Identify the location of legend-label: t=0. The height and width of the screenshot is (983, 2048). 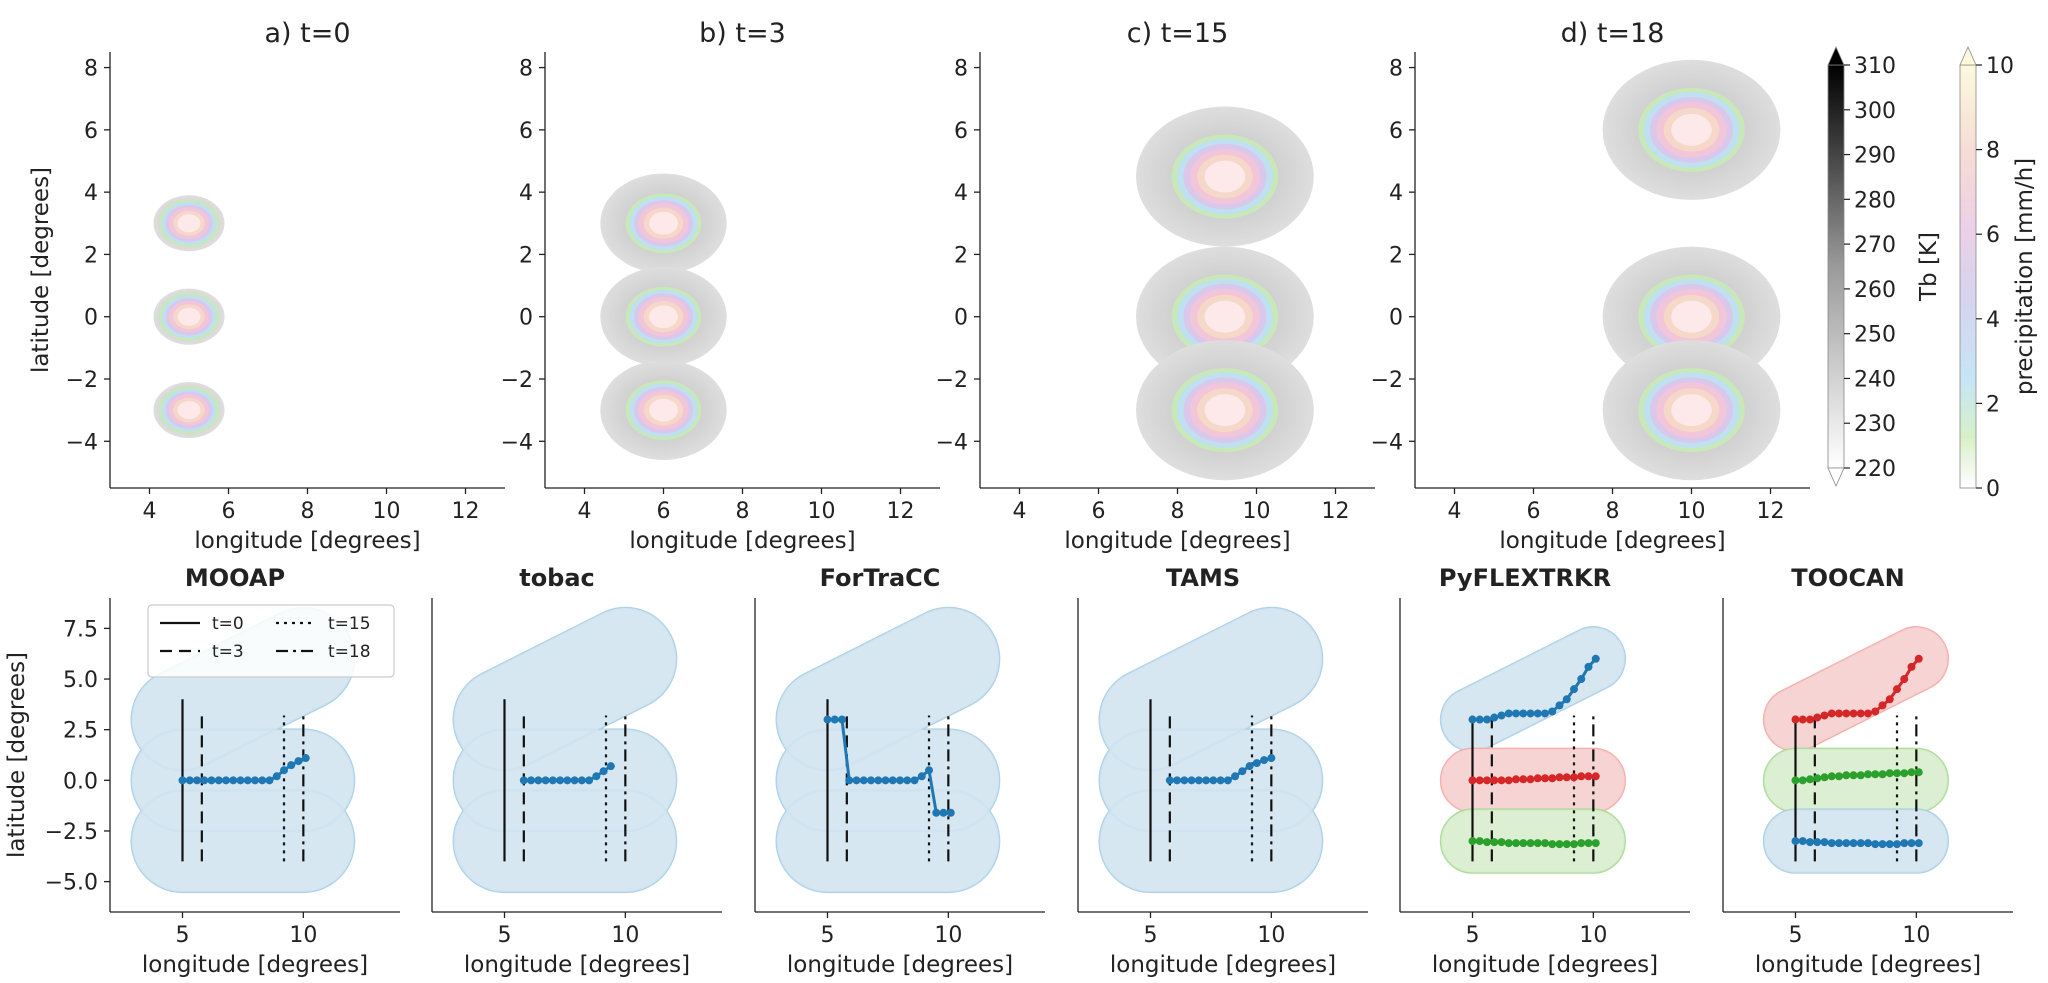
(228, 624).